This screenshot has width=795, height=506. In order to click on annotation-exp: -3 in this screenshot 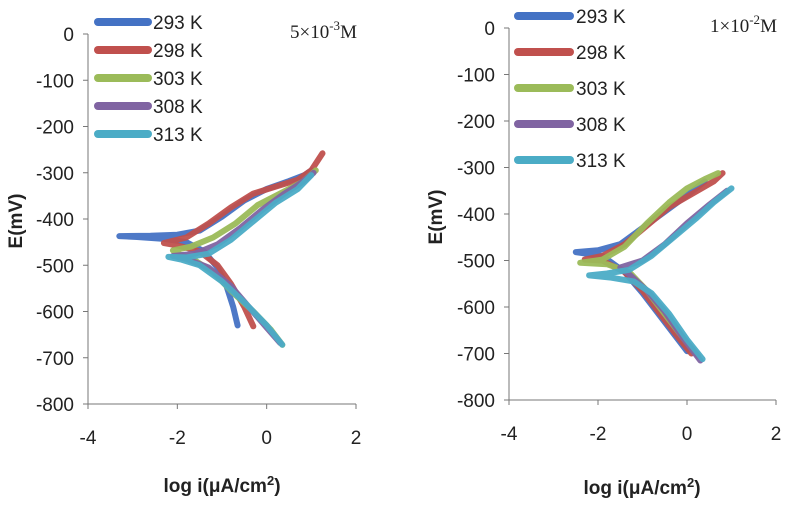, I will do `click(334, 25)`.